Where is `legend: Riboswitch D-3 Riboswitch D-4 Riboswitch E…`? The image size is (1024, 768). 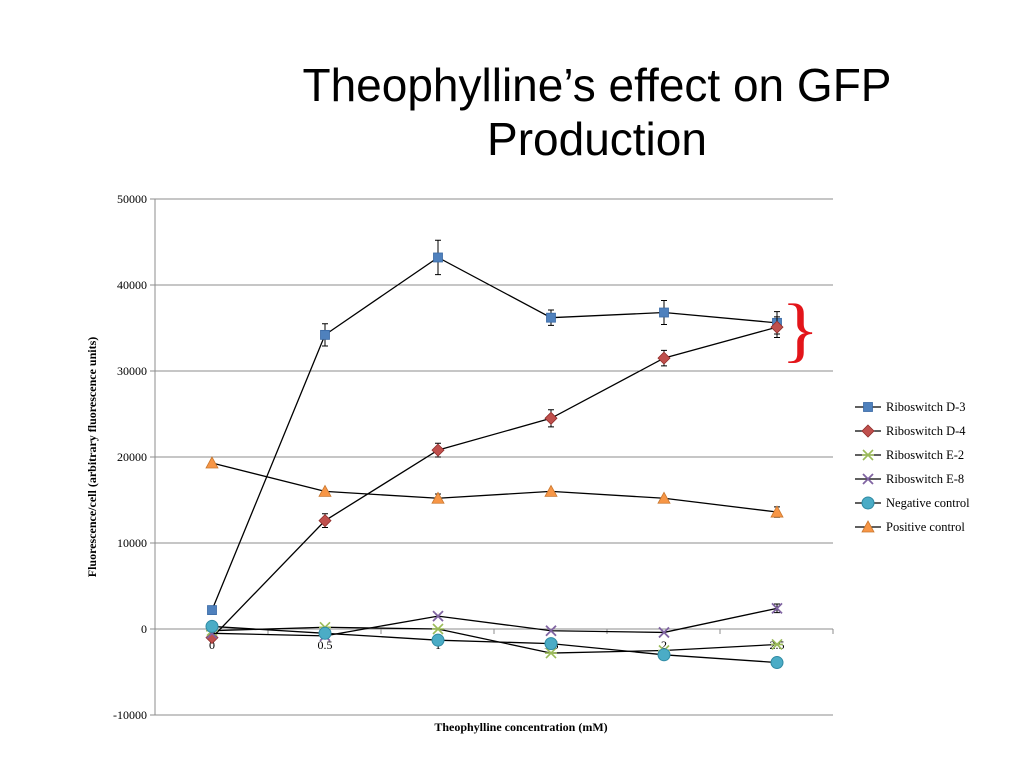
legend: Riboswitch D-3 Riboswitch D-4 Riboswitch E… is located at coordinates (912, 467).